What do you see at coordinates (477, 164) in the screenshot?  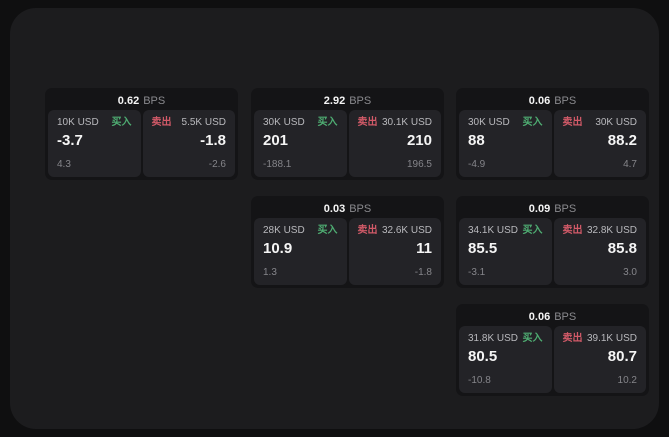 I see `buy-sub-value: -4.9` at bounding box center [477, 164].